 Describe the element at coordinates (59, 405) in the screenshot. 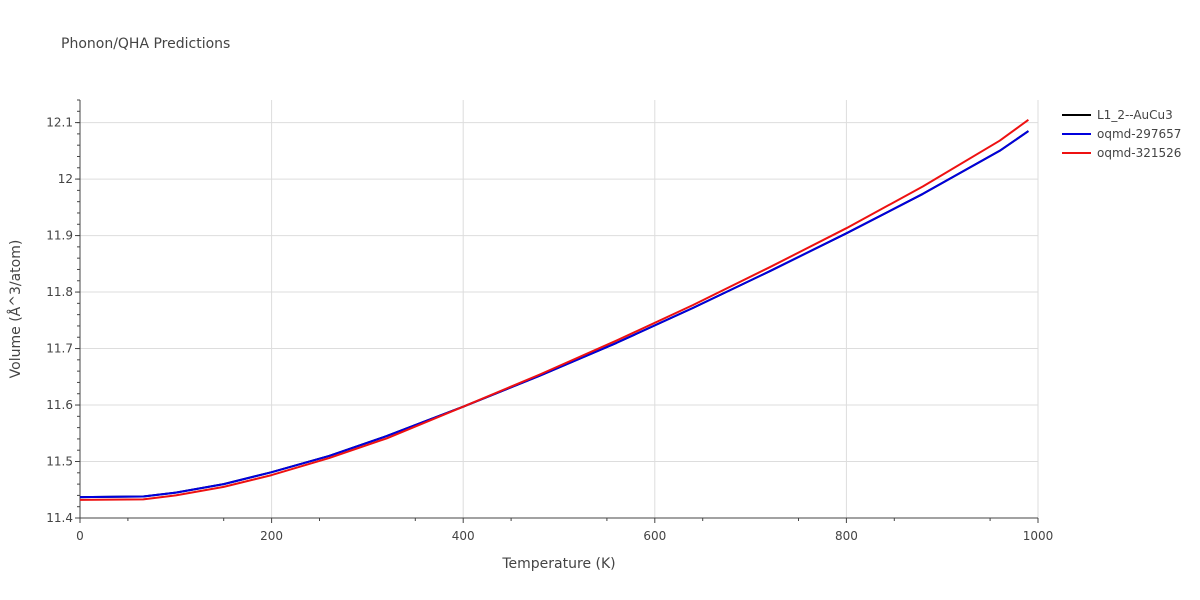

I see `y-tick-label: 11.6` at that location.